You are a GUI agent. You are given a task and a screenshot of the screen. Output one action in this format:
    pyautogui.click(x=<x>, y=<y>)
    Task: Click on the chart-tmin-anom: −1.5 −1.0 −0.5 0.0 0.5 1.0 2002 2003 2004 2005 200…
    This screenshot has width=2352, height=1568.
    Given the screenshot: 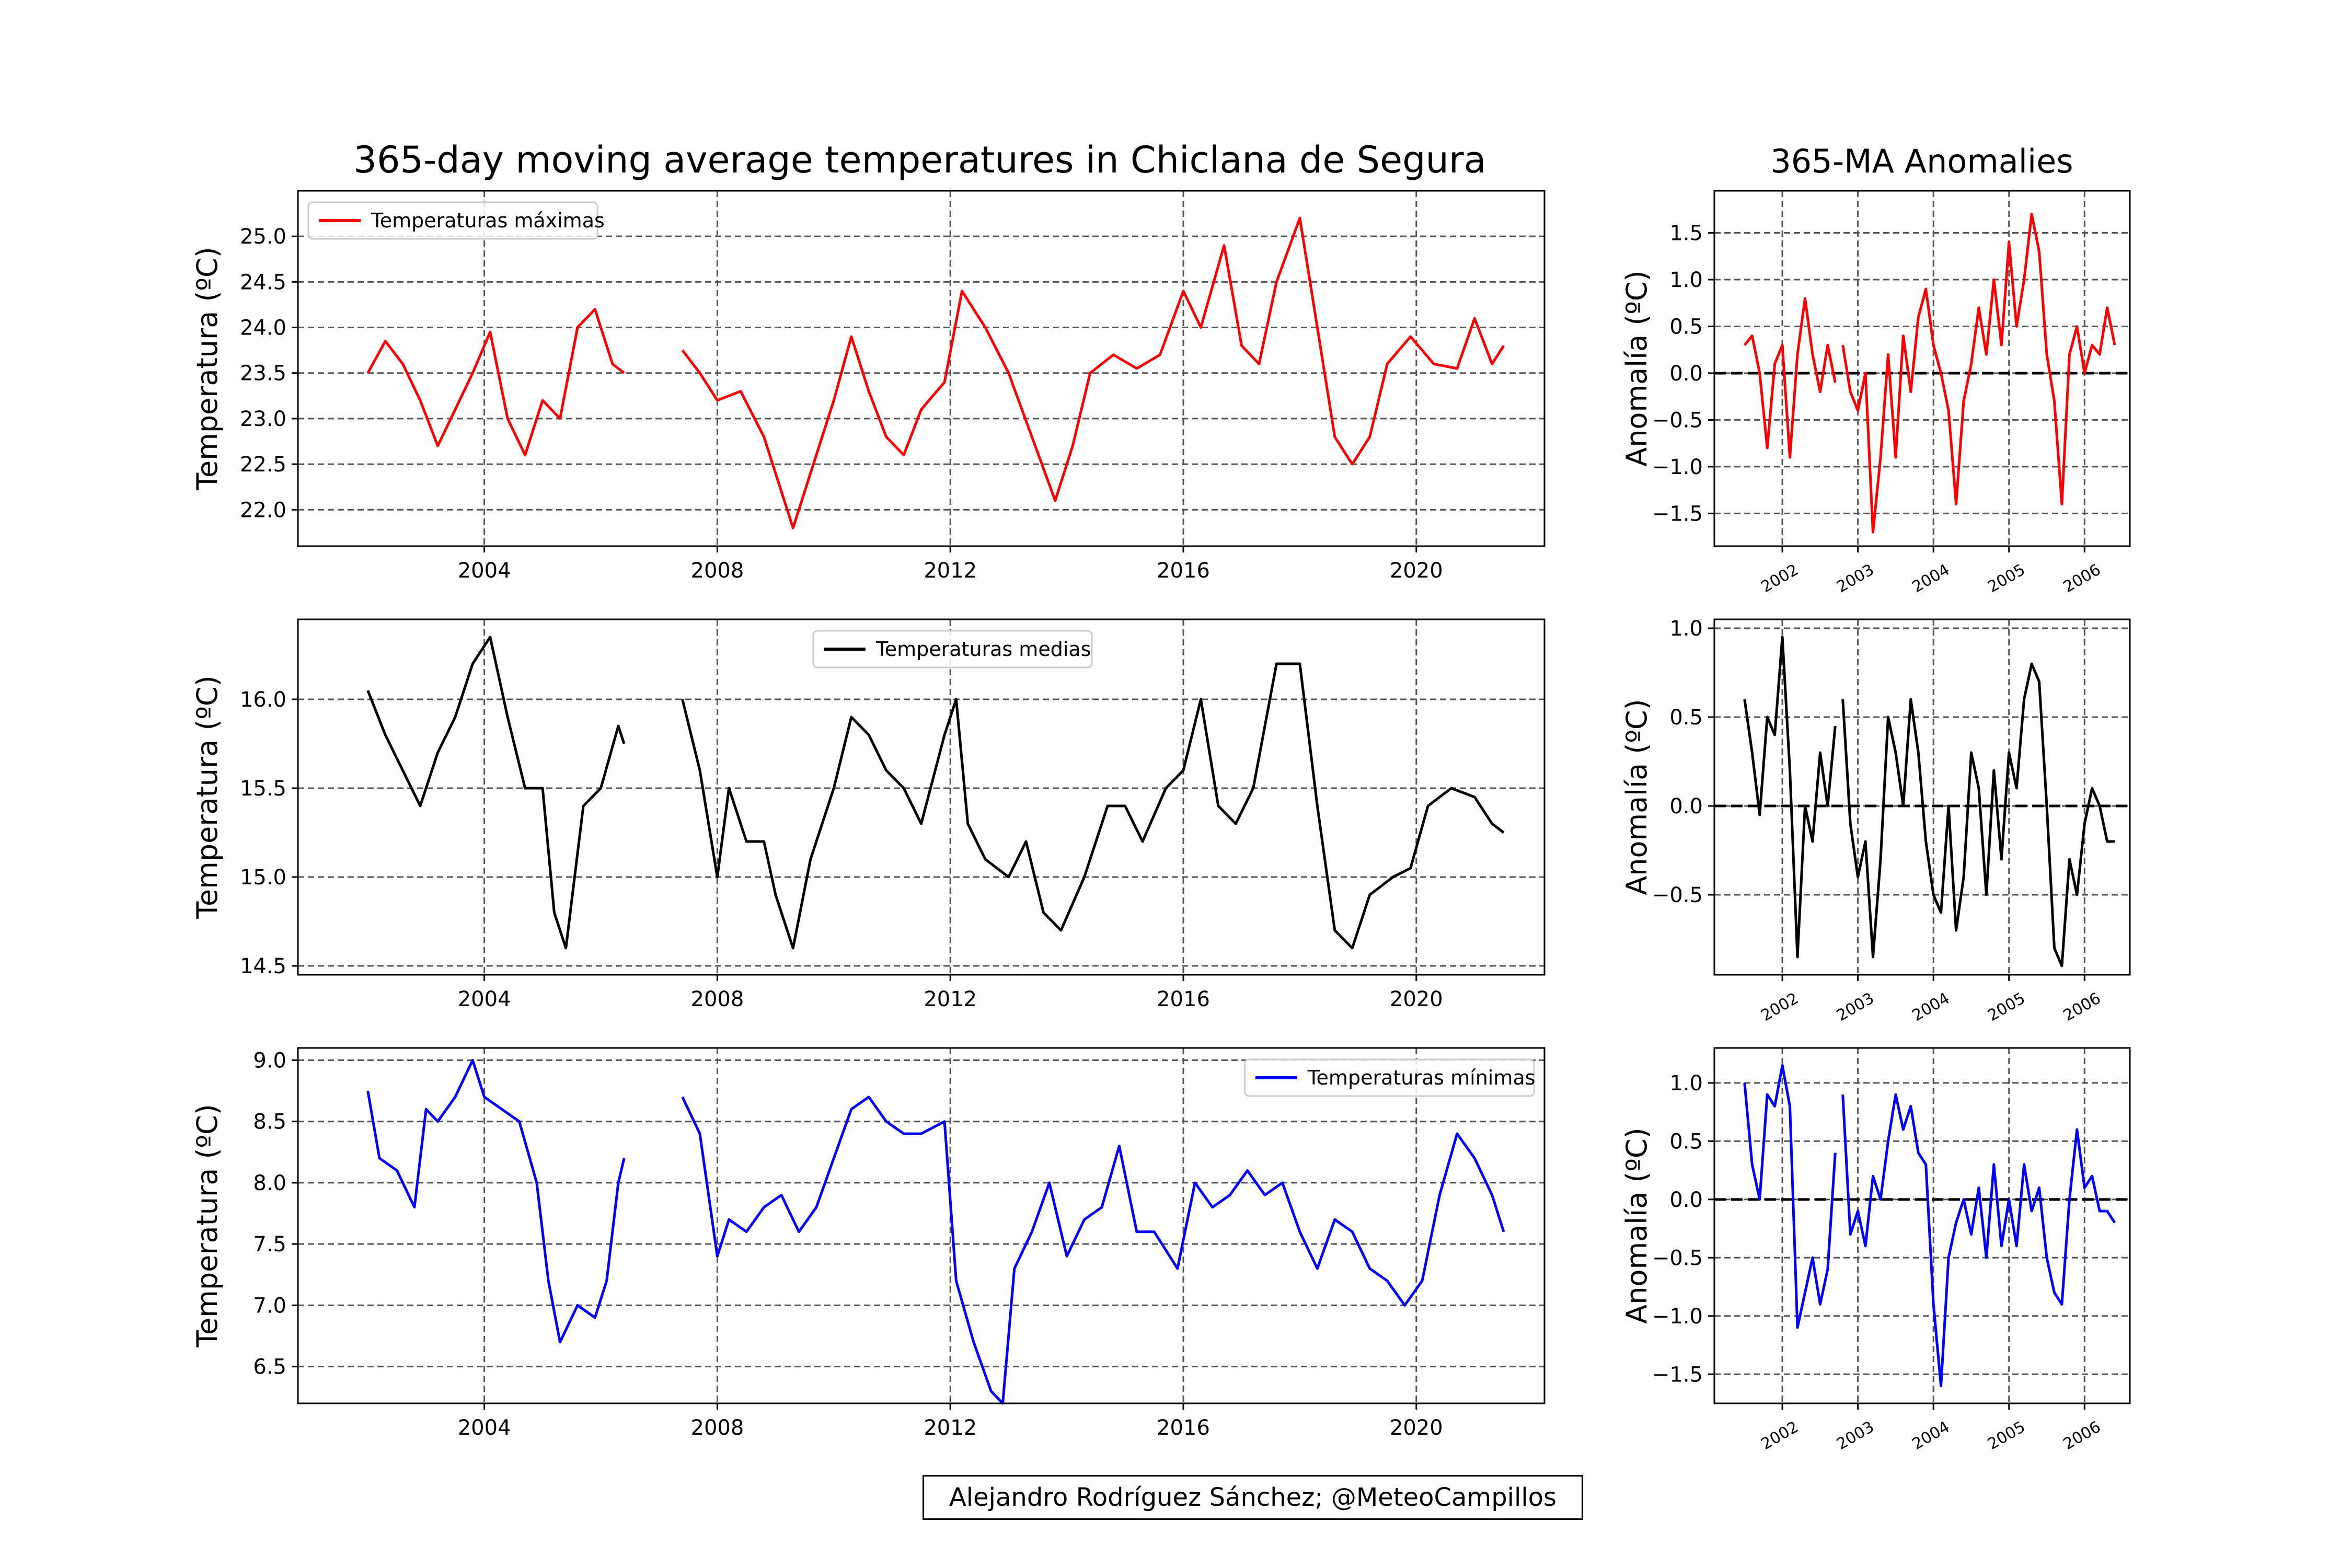 What is the action you would take?
    pyautogui.click(x=1875, y=1250)
    